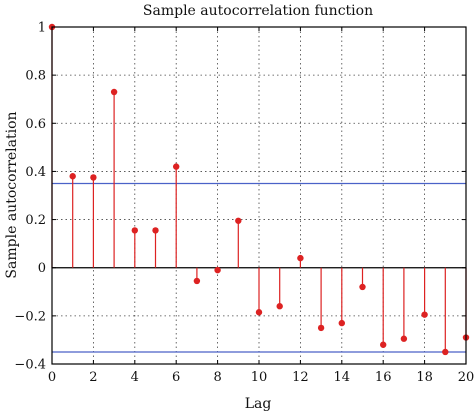  Describe the element at coordinates (466, 377) in the screenshot. I see `x-tick-label: 20` at that location.